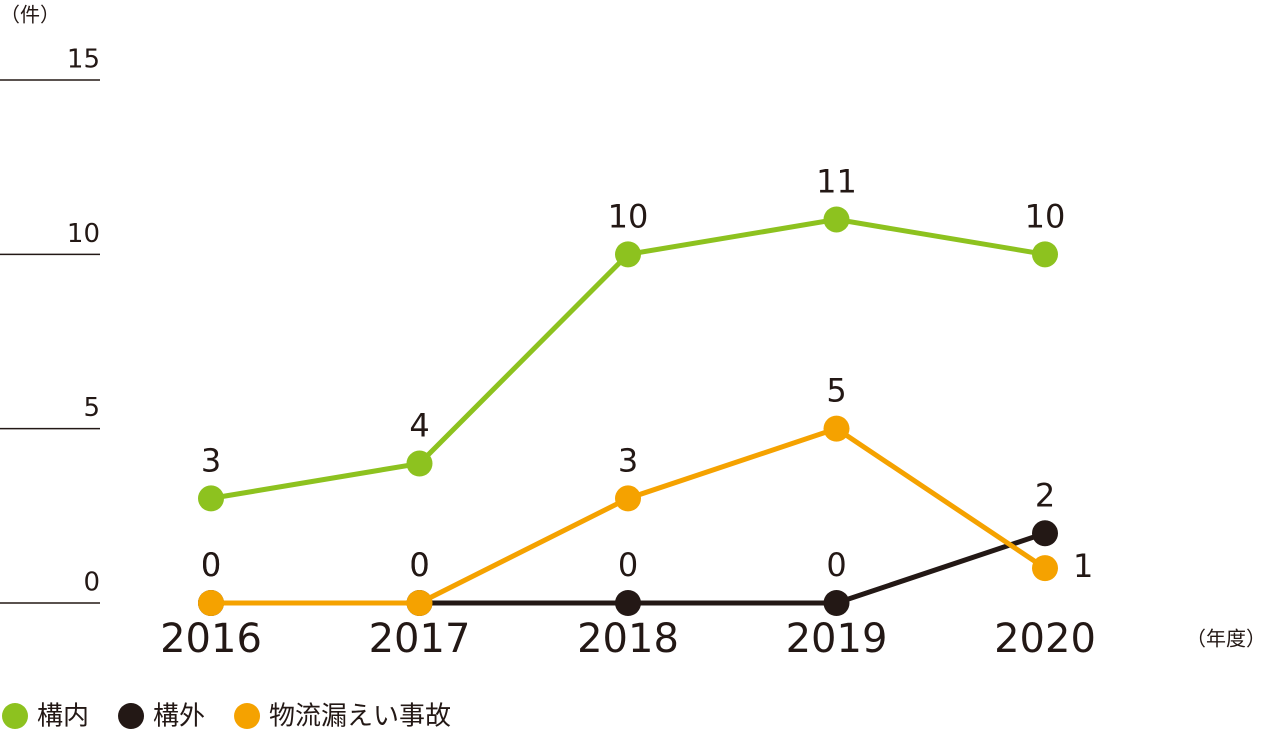 This screenshot has width=1288, height=736. Describe the element at coordinates (30, 15) in the screenshot. I see `y-unit: （件）` at that location.